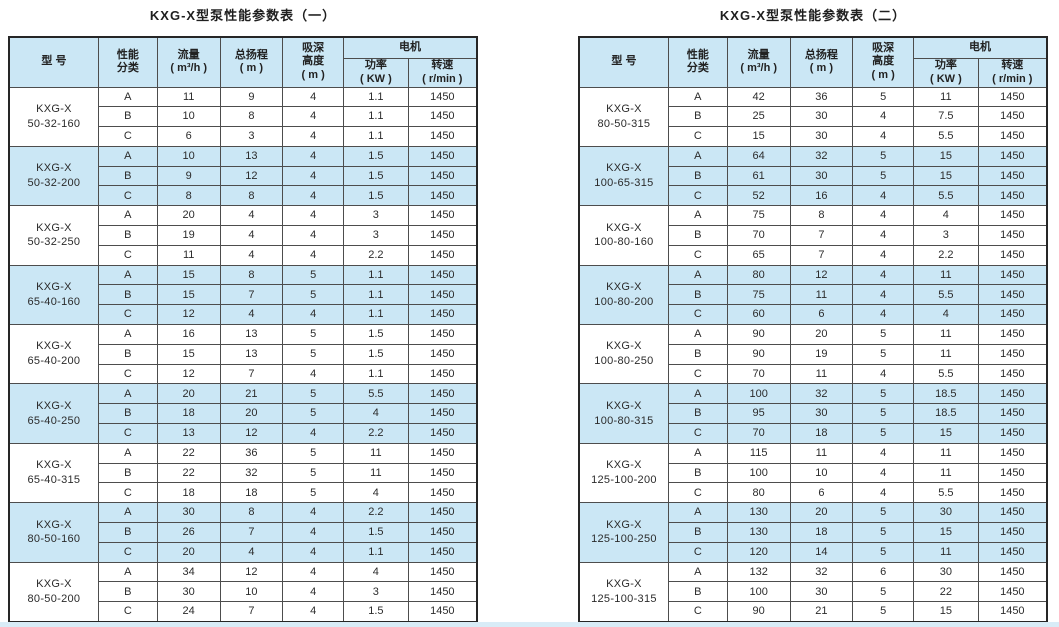  What do you see at coordinates (243, 612) in the screenshot?
I see `table-row: C 24 7 4 1.5 1450` at bounding box center [243, 612].